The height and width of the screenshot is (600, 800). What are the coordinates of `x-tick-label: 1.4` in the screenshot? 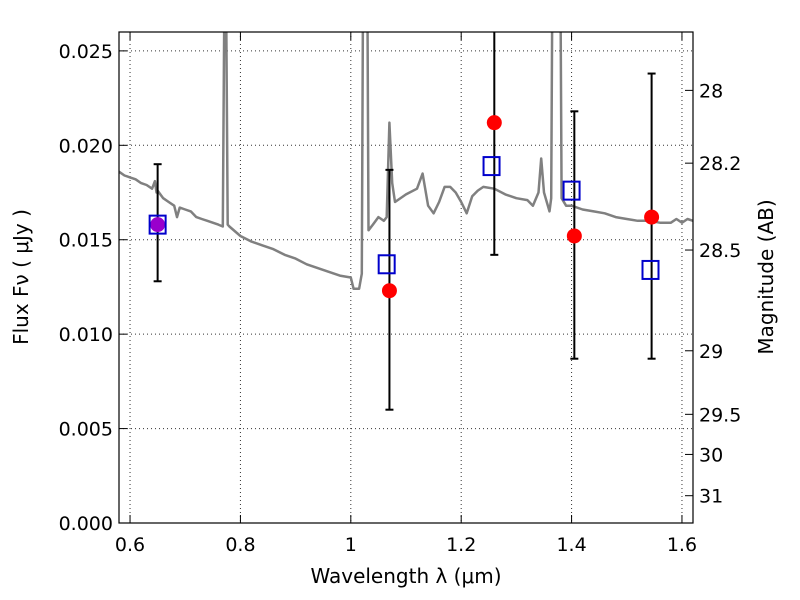 It's located at (571, 545).